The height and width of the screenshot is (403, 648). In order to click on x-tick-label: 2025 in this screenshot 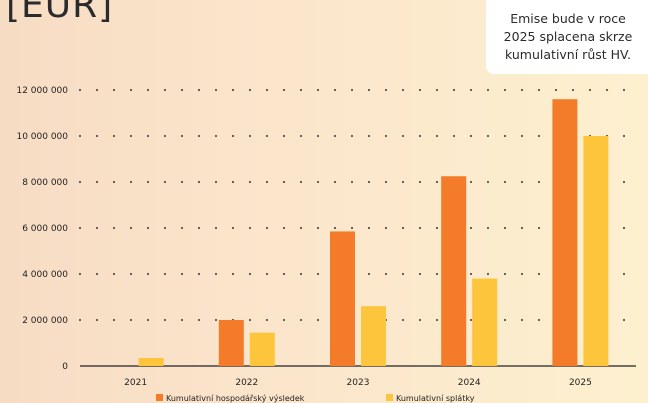, I will do `click(580, 383)`.